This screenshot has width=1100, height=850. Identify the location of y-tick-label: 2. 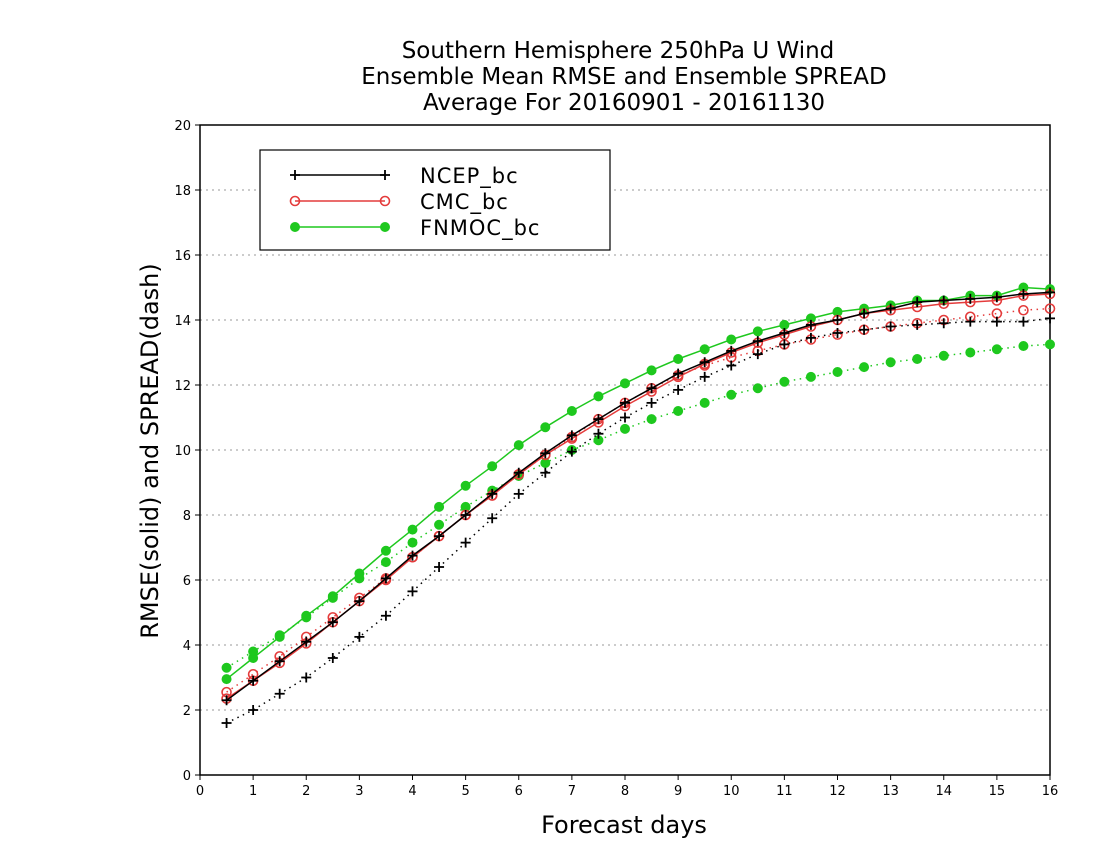
(187, 711).